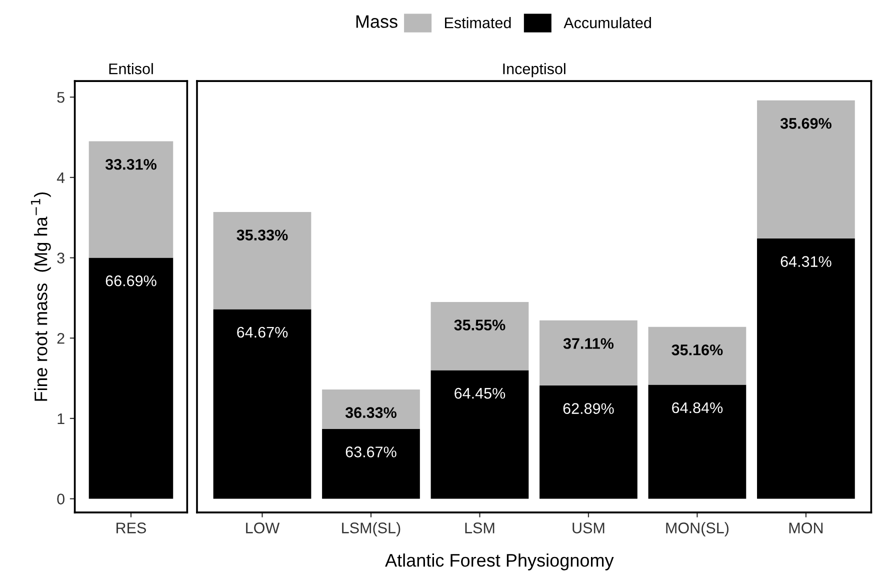 The image size is (880, 579). What do you see at coordinates (60, 177) in the screenshot?
I see `y-tick-label: 4` at bounding box center [60, 177].